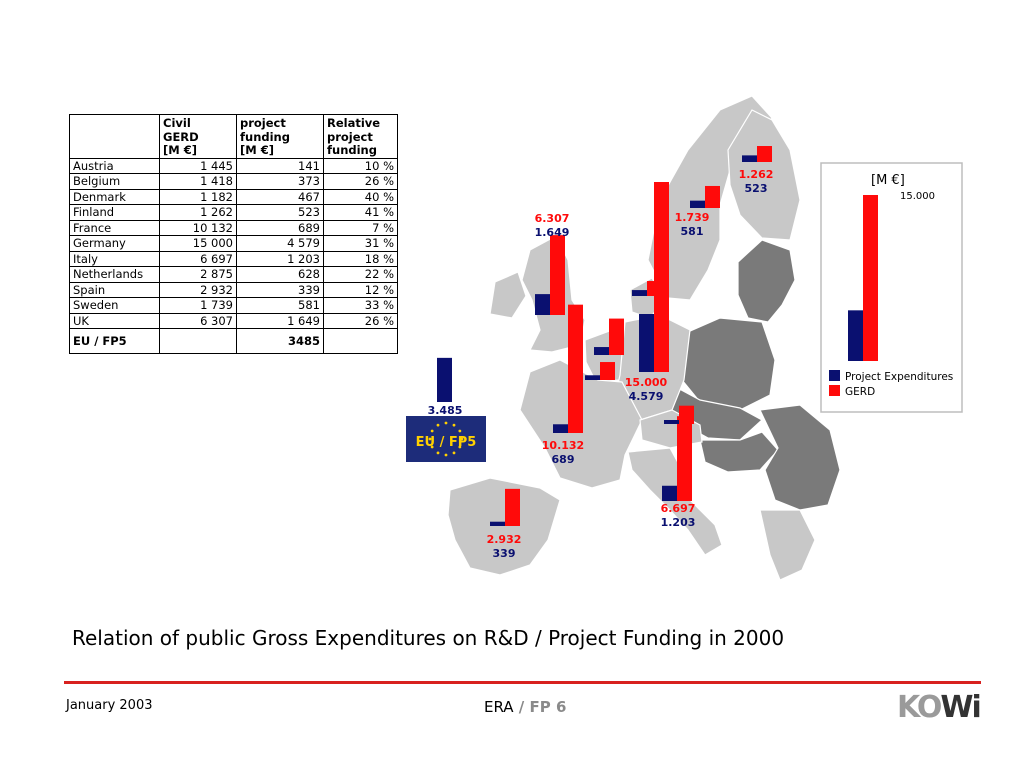  Describe the element at coordinates (960, 707) in the screenshot. I see `logo-wi: Wi` at that location.